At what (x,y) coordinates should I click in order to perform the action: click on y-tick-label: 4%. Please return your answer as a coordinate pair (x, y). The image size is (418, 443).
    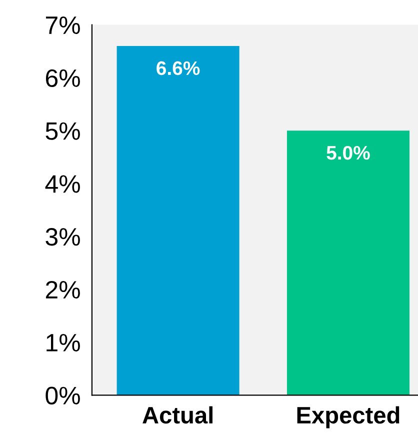
    Looking at the image, I should click on (62, 184).